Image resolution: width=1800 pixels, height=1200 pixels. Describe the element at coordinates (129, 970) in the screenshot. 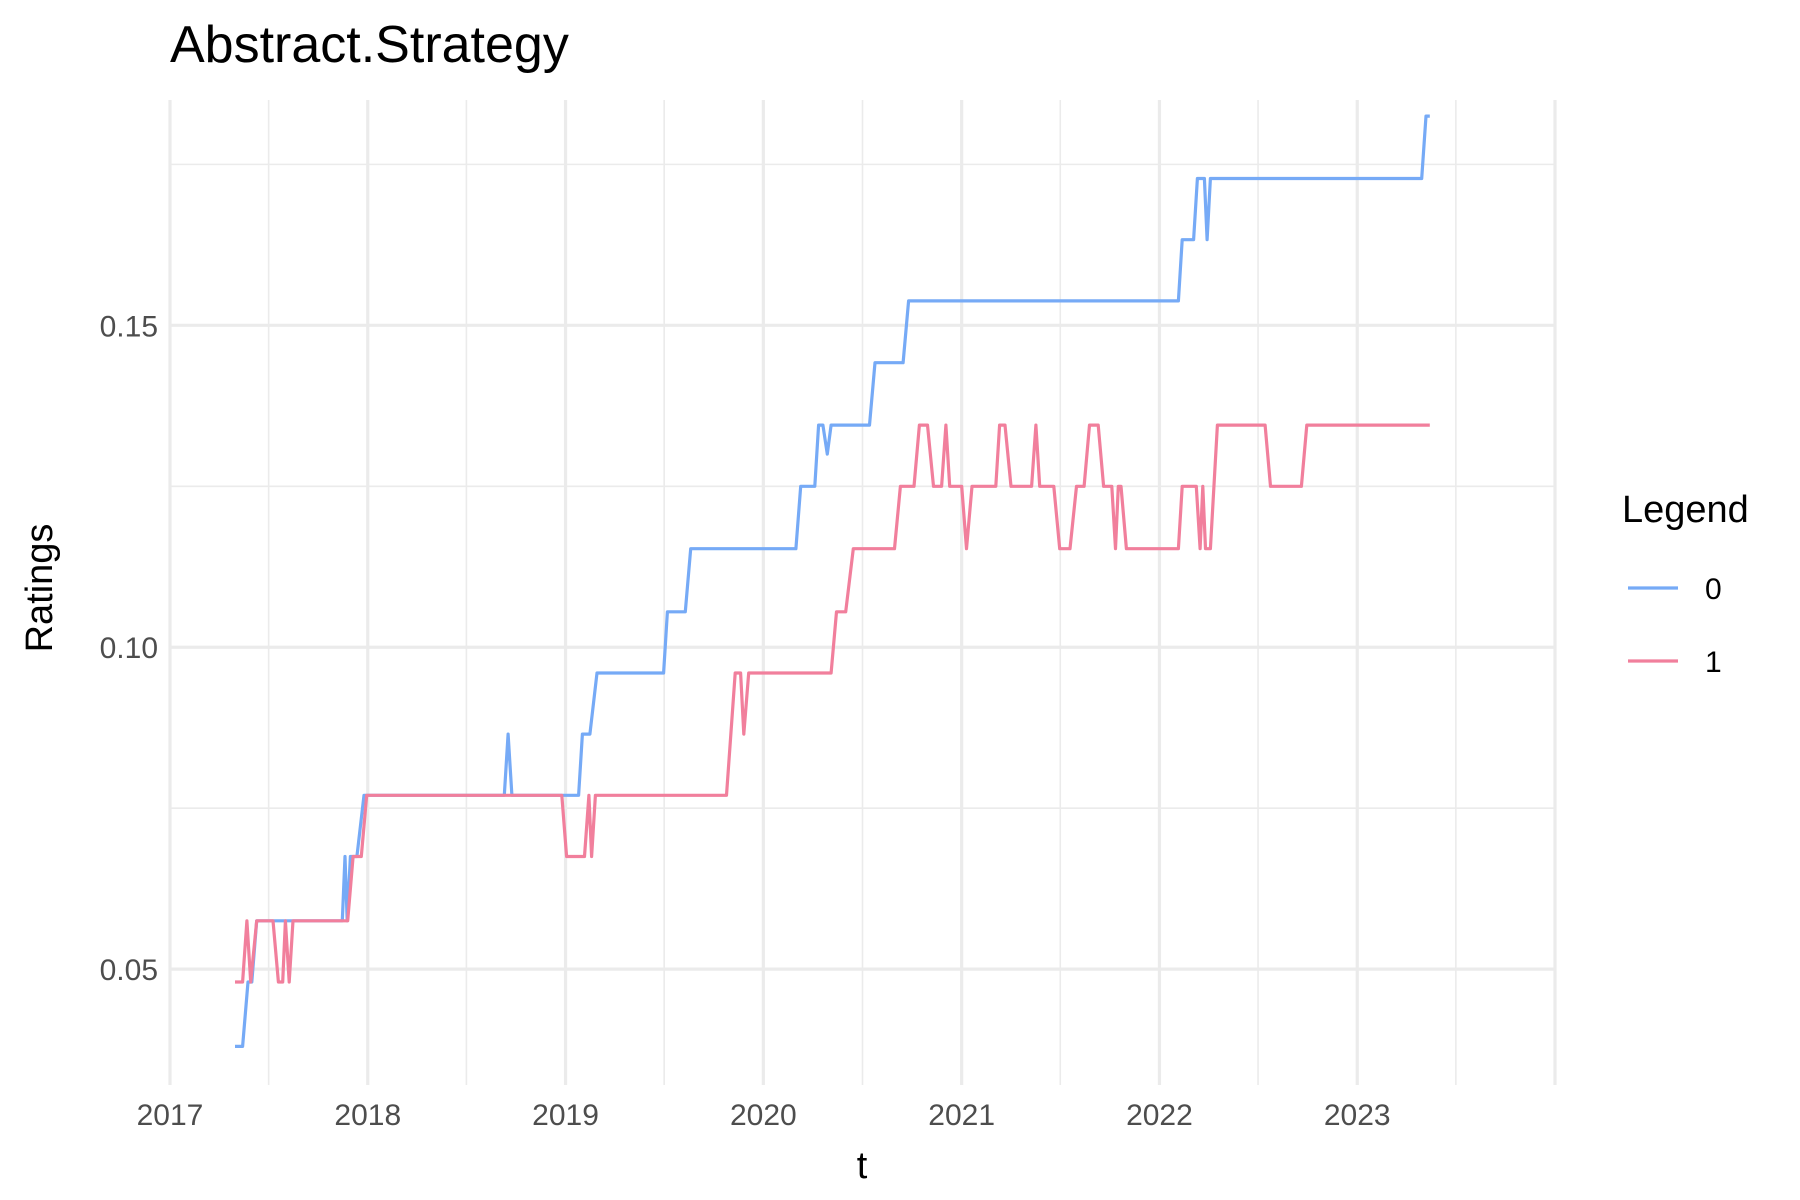

I see `y-tick-label: 0.05` at that location.